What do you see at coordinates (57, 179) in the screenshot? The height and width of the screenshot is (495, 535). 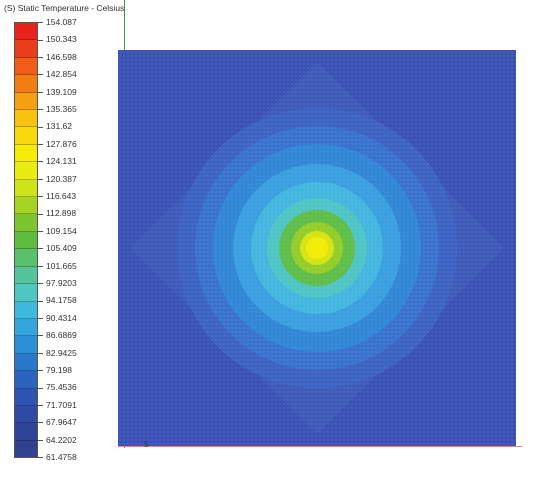 I see `legend-tick-label: 120.387` at bounding box center [57, 179].